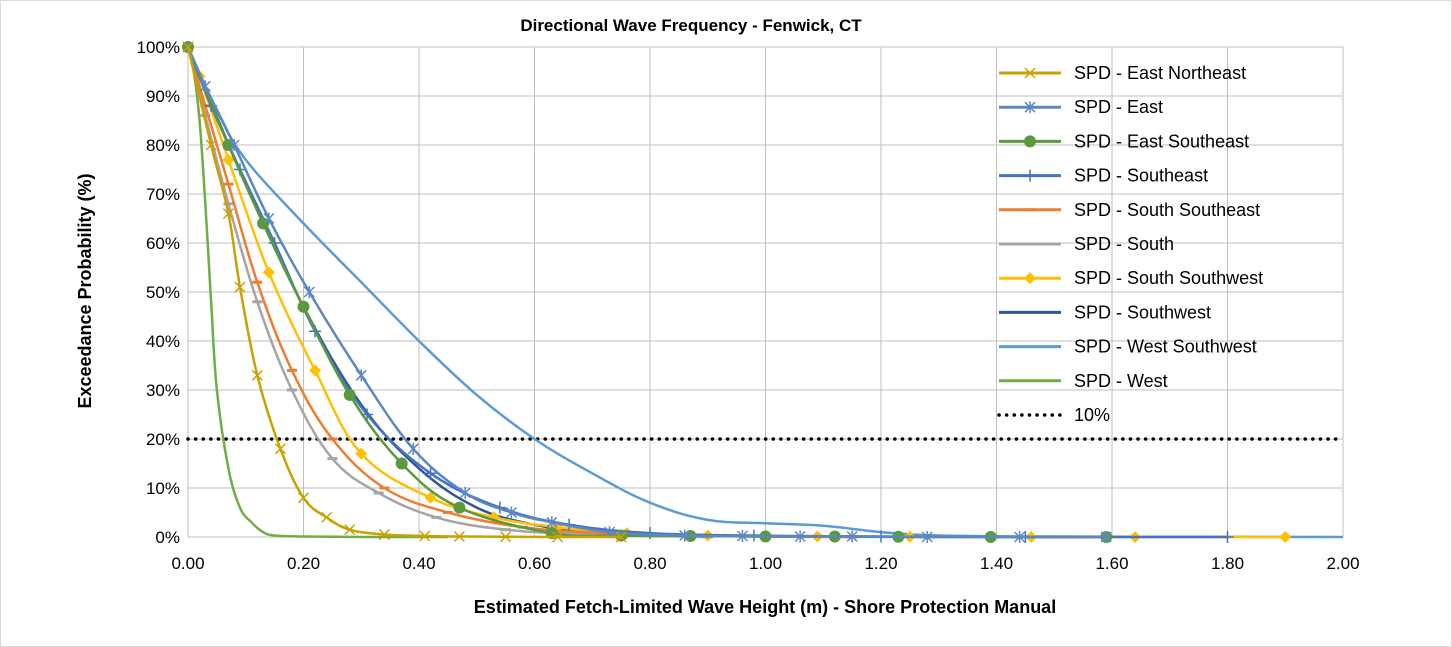 The height and width of the screenshot is (647, 1452). I want to click on y-tick-label: 40%, so click(163, 341).